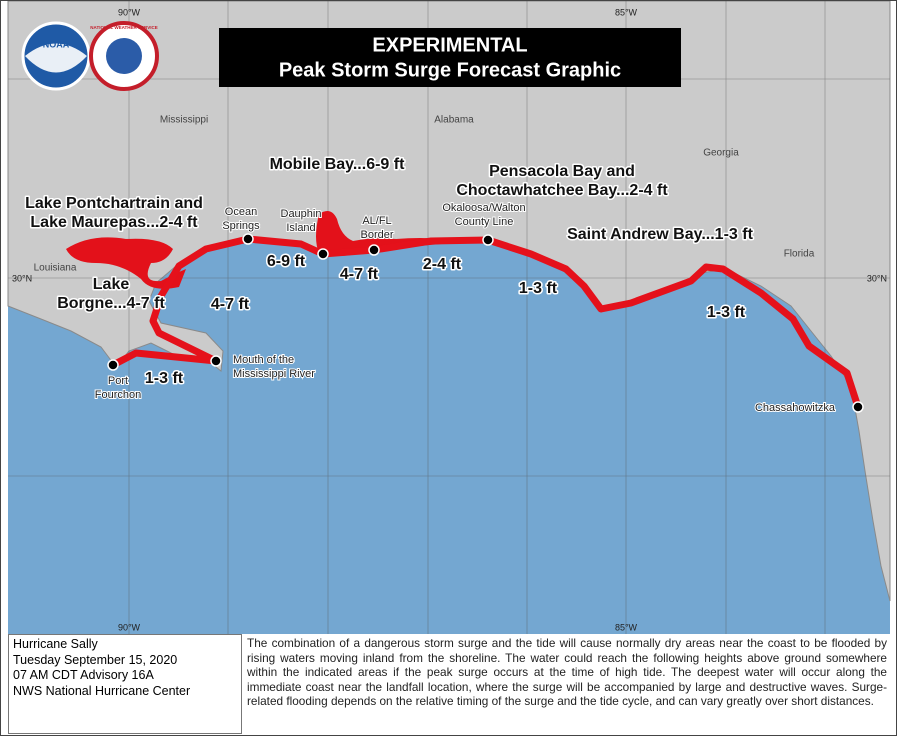 This screenshot has height=736, width=897. What do you see at coordinates (55, 644) in the screenshot?
I see `info-line: Hurricane Sally` at bounding box center [55, 644].